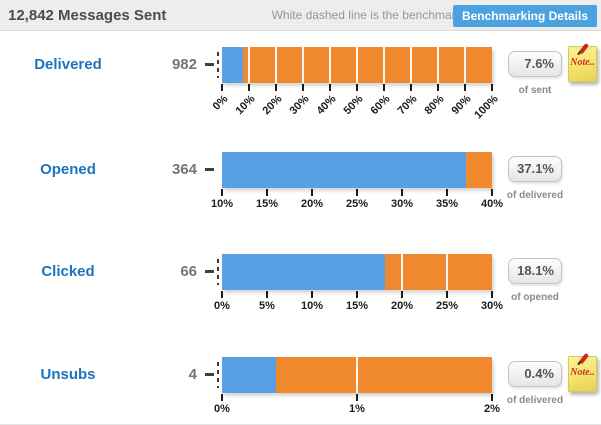 Image resolution: width=601 pixels, height=425 pixels. I want to click on axis-tick-label: 70%, so click(407, 105).